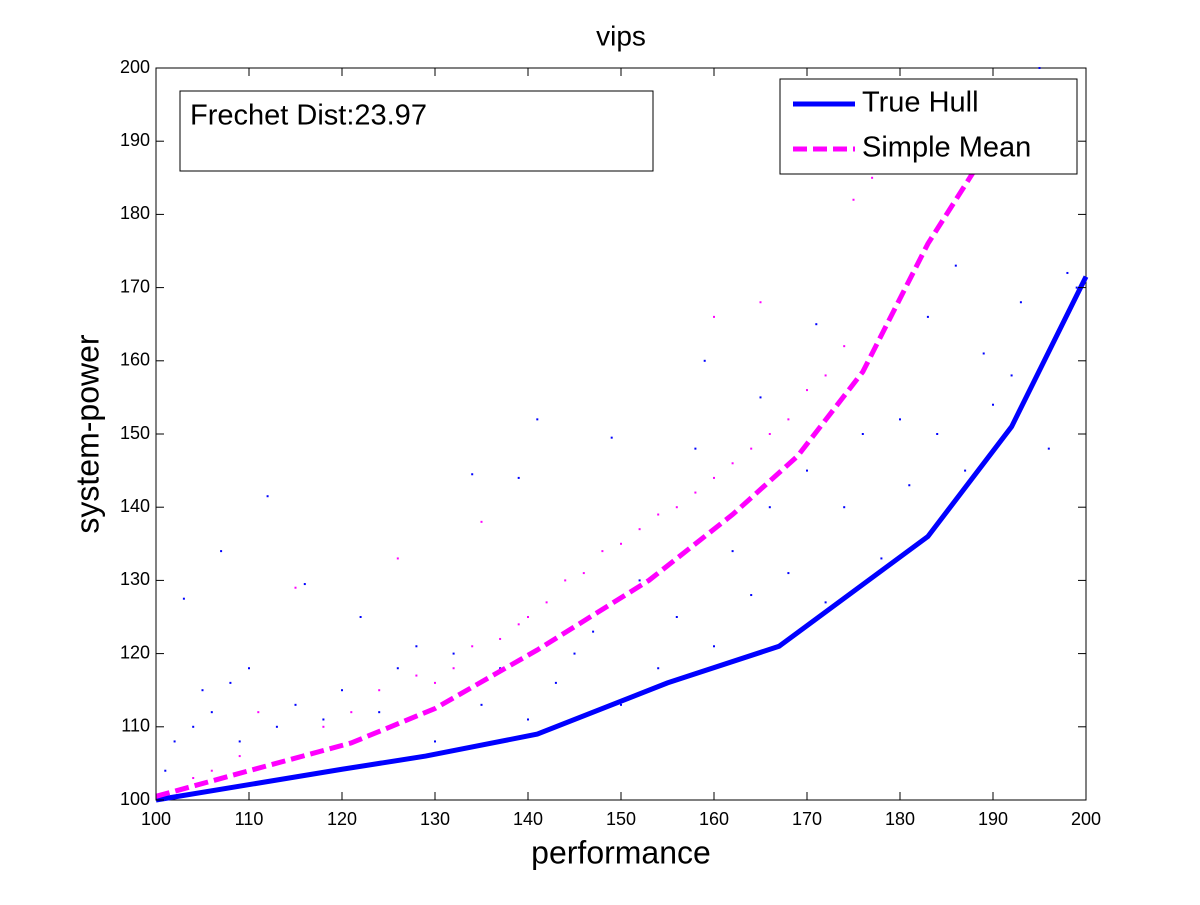 The height and width of the screenshot is (905, 1200). What do you see at coordinates (621, 819) in the screenshot?
I see `x-tick-label: 150` at bounding box center [621, 819].